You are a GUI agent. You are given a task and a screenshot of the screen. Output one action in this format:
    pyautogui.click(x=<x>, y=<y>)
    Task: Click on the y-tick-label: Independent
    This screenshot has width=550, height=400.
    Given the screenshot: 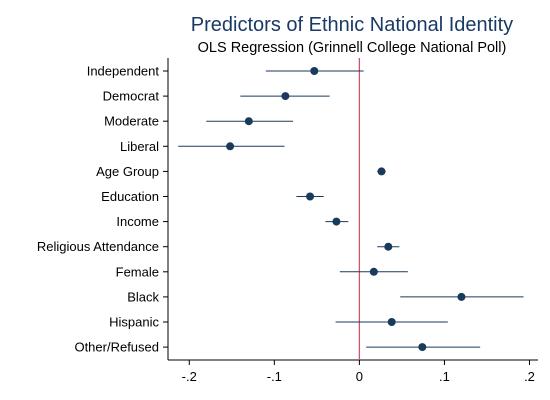 What is the action you would take?
    pyautogui.click(x=123, y=71)
    